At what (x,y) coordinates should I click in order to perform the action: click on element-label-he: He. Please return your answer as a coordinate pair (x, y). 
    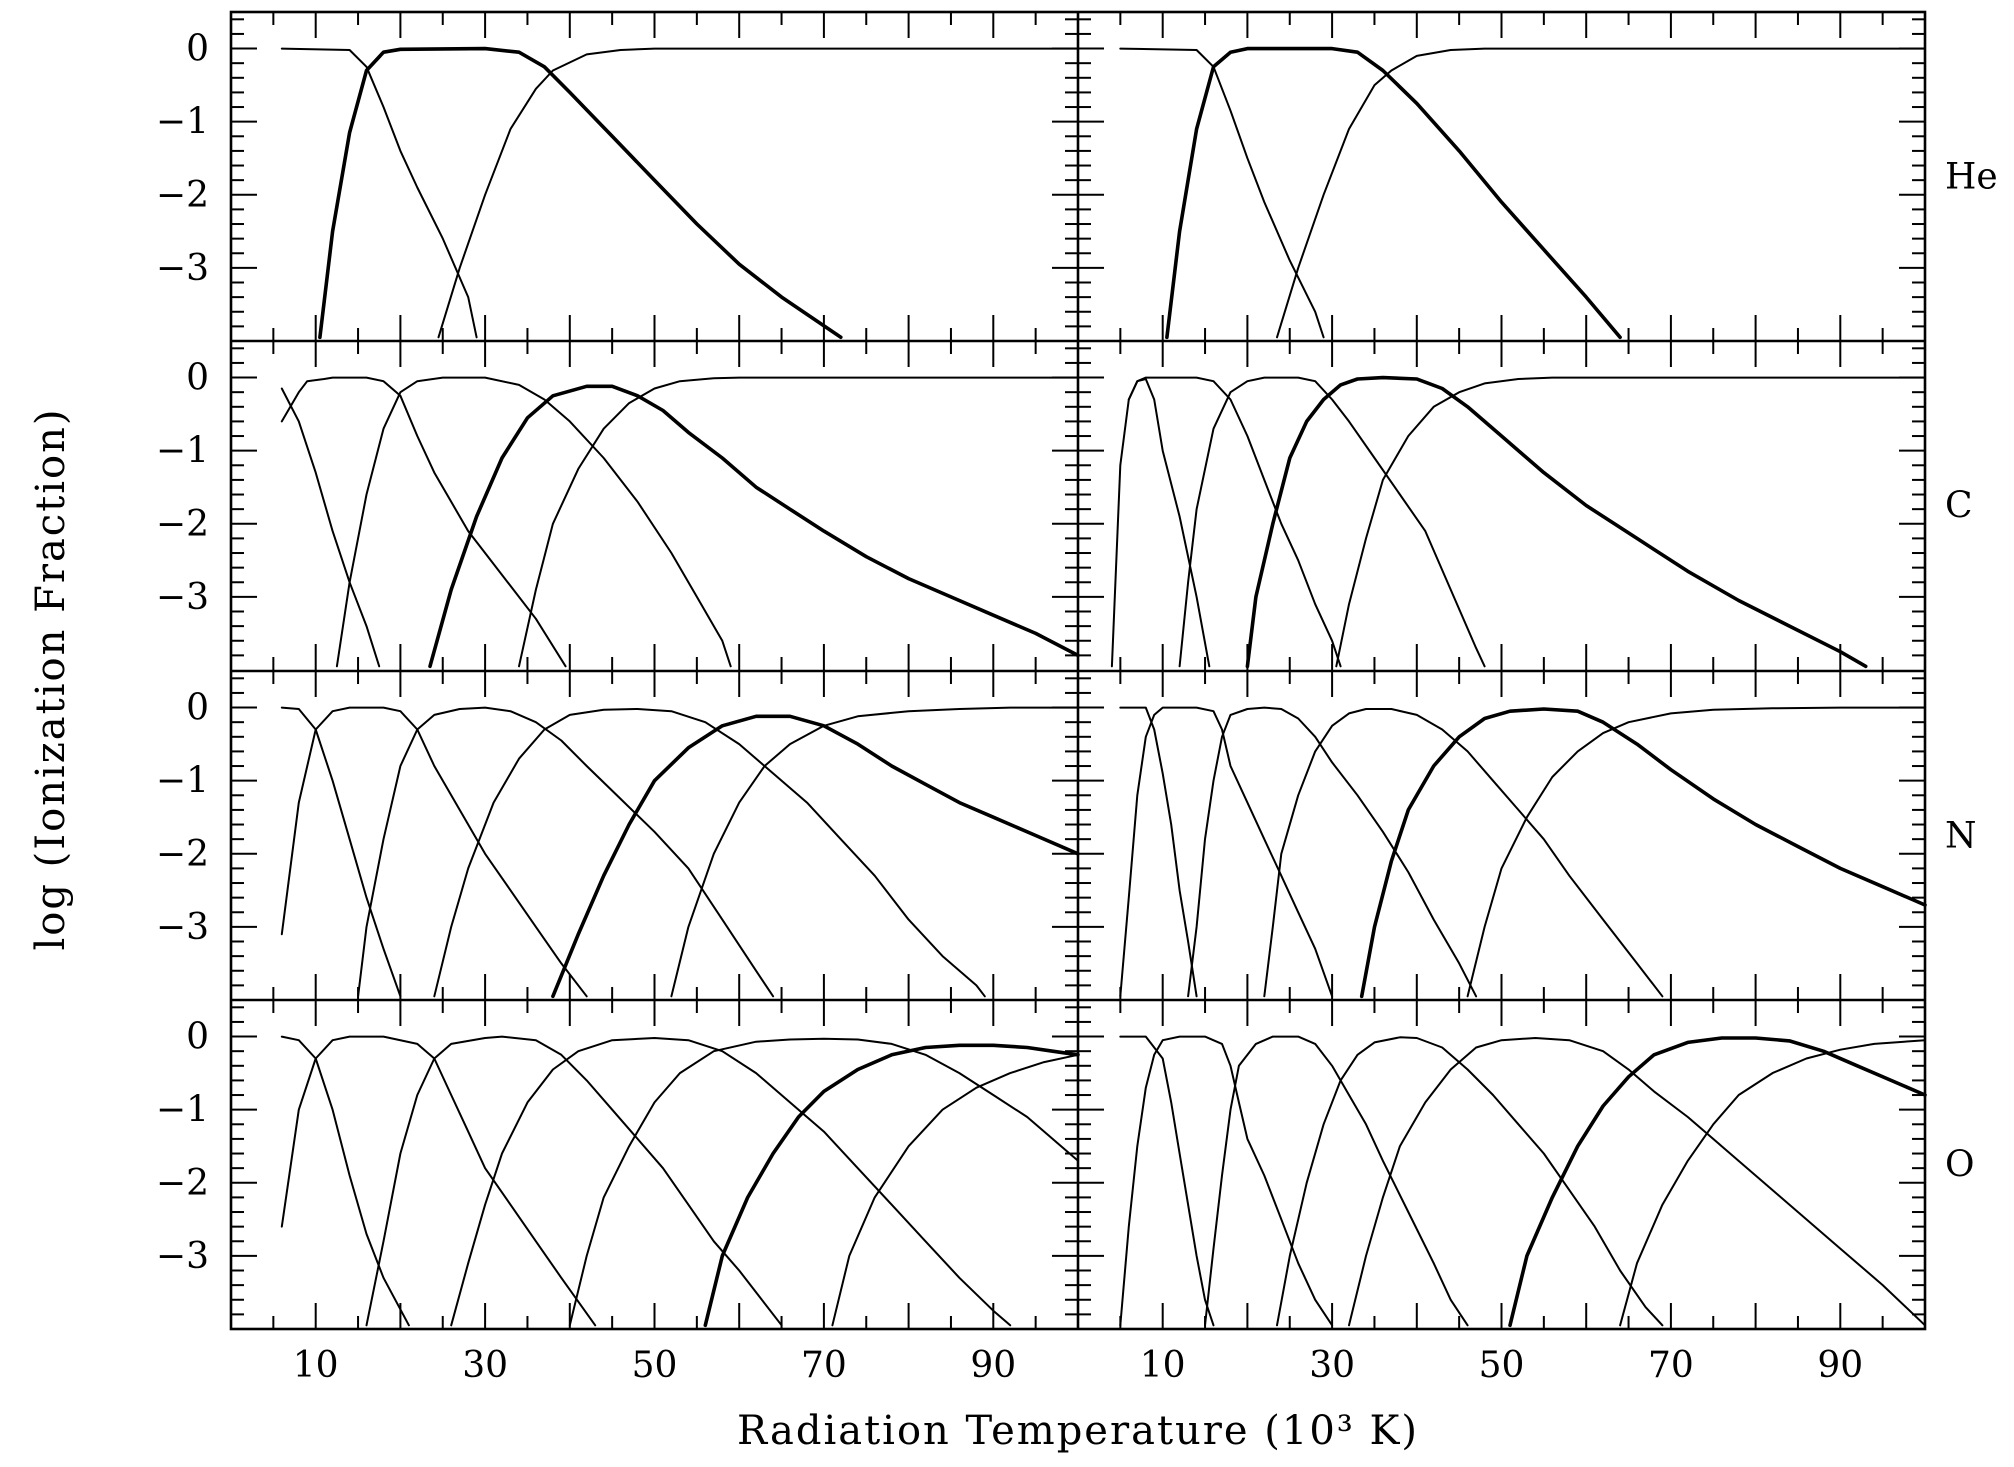
    Looking at the image, I should click on (1971, 177).